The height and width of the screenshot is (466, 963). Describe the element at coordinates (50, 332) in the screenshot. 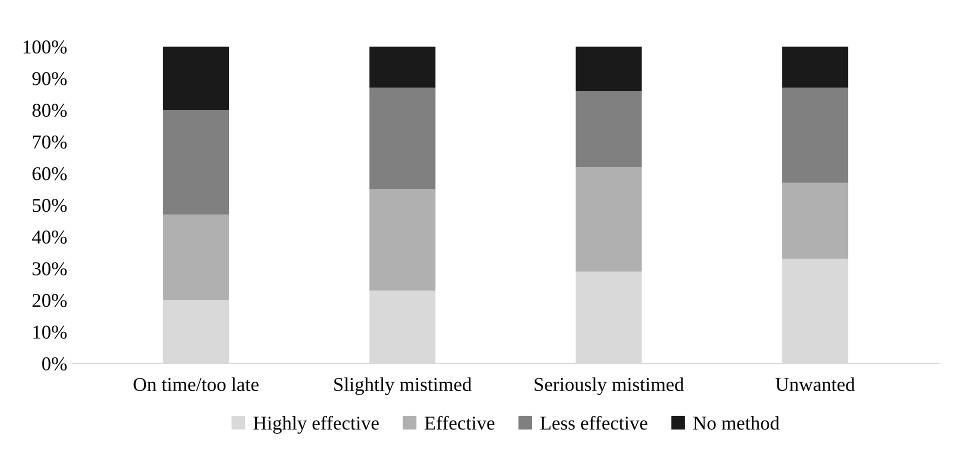

I see `y-tick-label: 10%` at that location.